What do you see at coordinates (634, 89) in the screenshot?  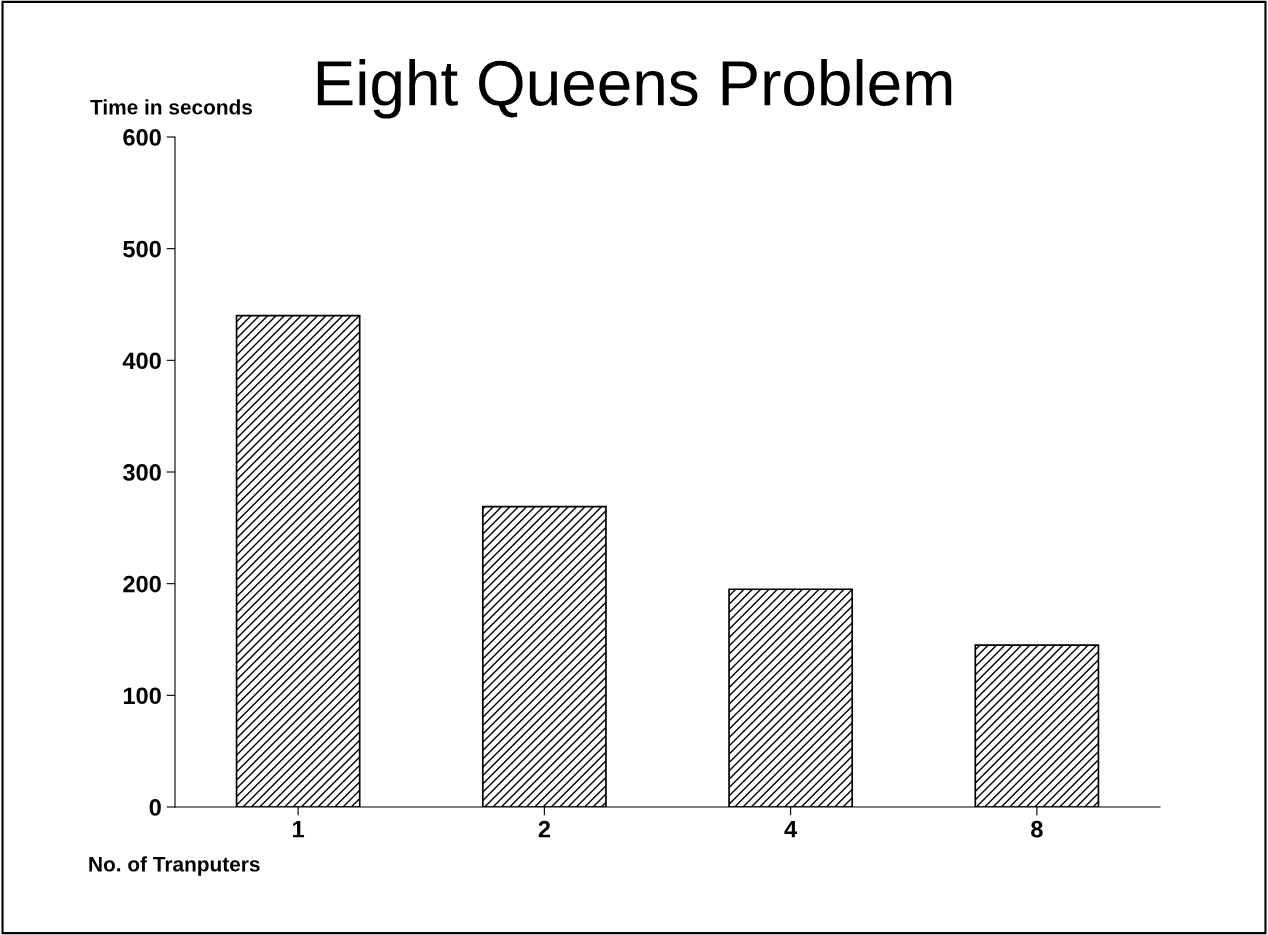 I see `chart-title: Eight Queens Problem` at bounding box center [634, 89].